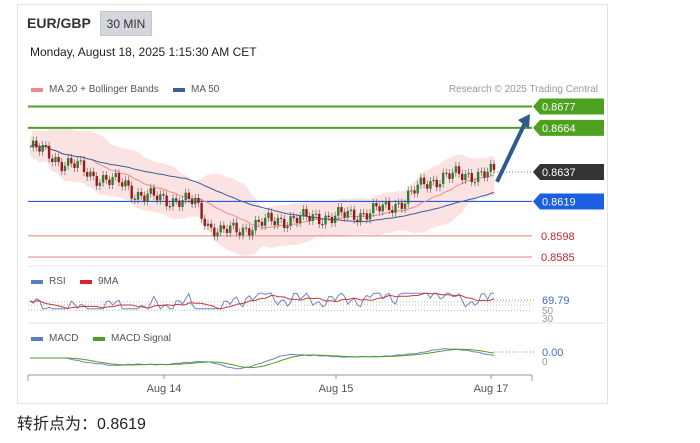  Describe the element at coordinates (262, 358) in the screenshot. I see `macd-signal-line` at that location.